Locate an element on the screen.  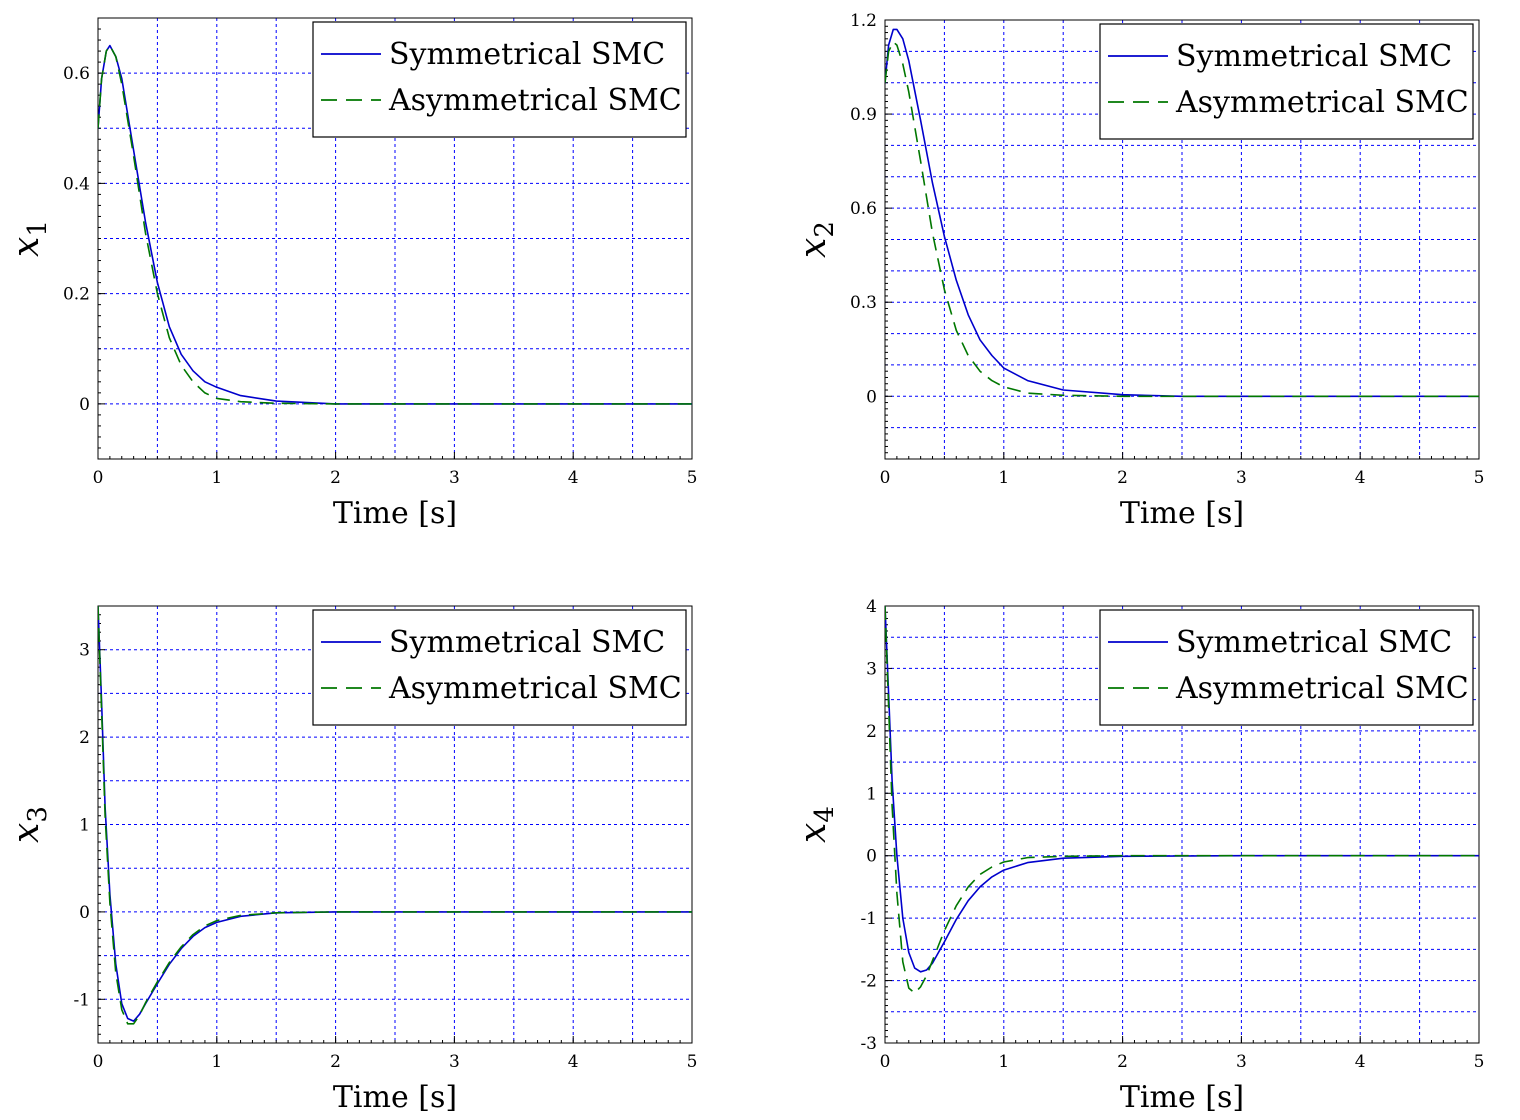
y-axis-title-subscript: 4 is located at coordinates (825, 814).